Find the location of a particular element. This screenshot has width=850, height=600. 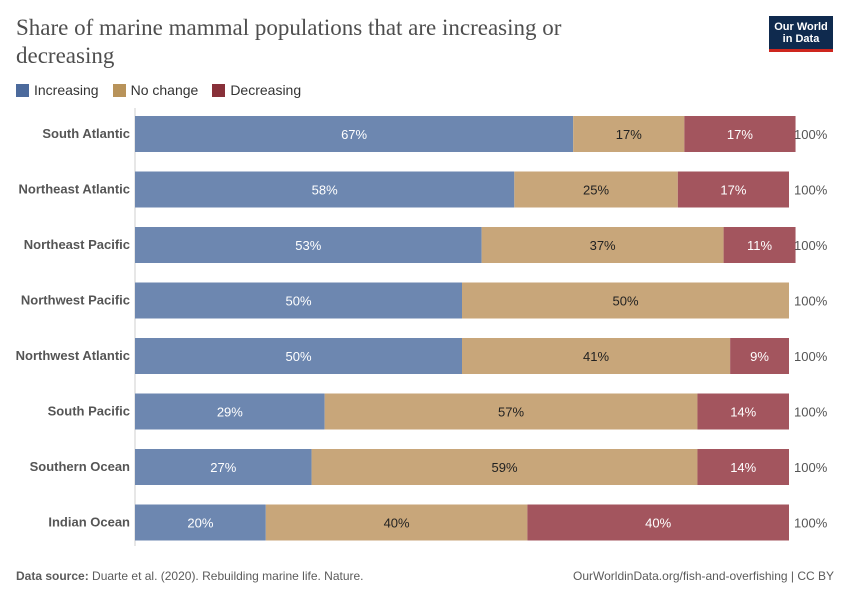

bar-northwest-atlantic-no-change is located at coordinates (596, 356).